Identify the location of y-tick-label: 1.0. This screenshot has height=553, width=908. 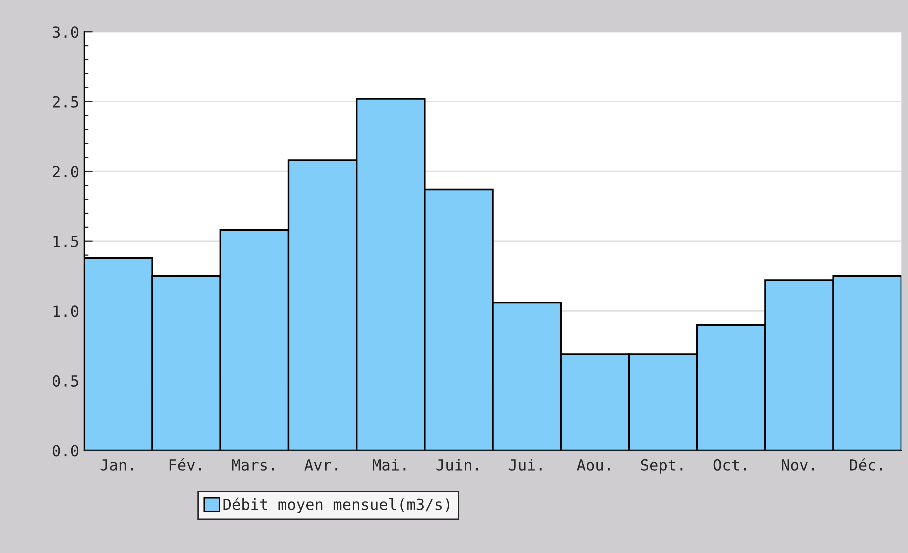
(66, 312).